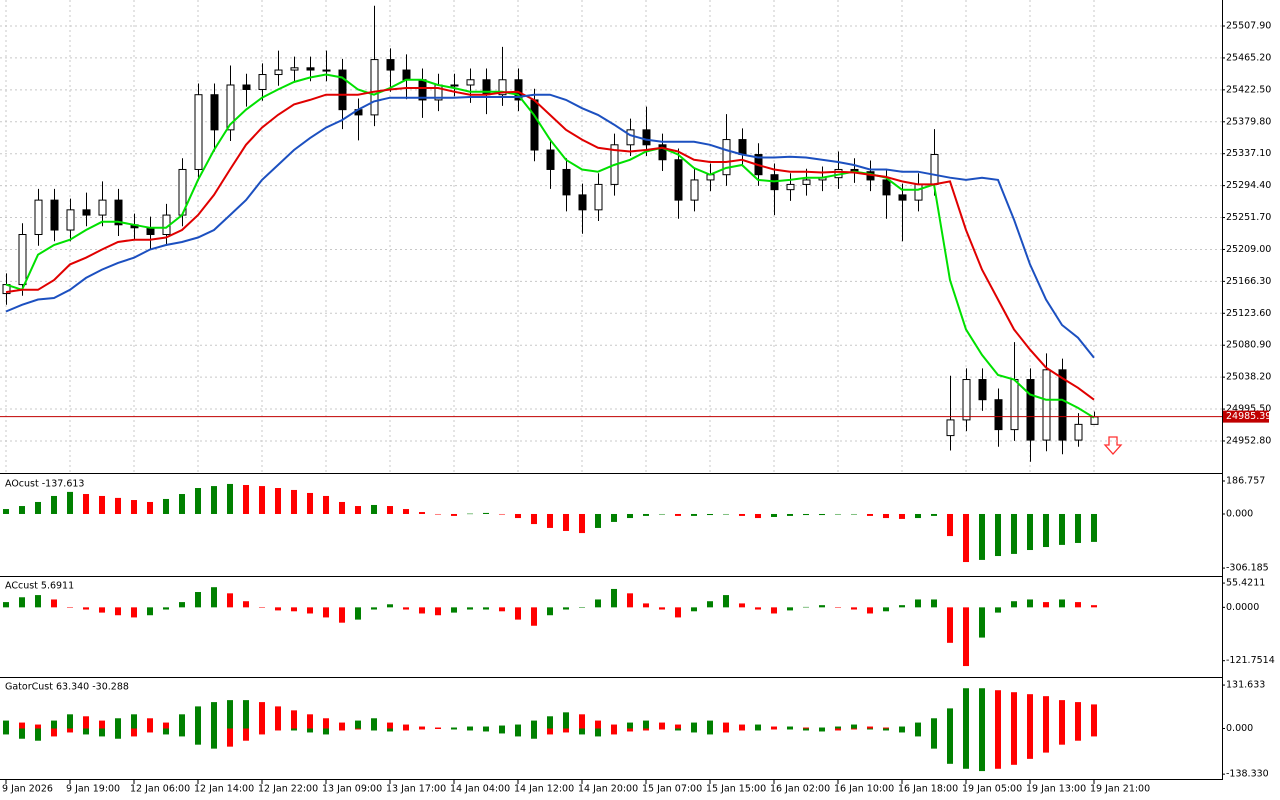  What do you see at coordinates (39, 586) in the screenshot?
I see `indicator-title: ACcust 5.6911` at bounding box center [39, 586].